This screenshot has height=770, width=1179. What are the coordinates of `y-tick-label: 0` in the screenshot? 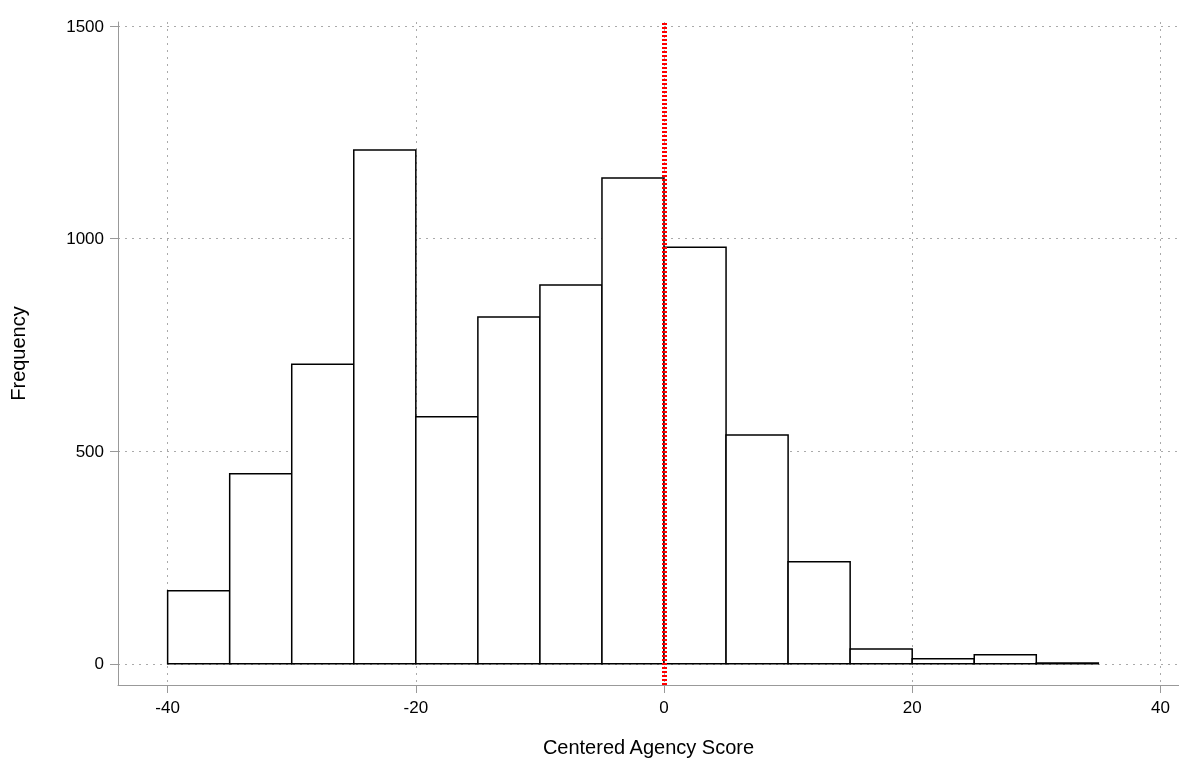 It's located at (99, 664).